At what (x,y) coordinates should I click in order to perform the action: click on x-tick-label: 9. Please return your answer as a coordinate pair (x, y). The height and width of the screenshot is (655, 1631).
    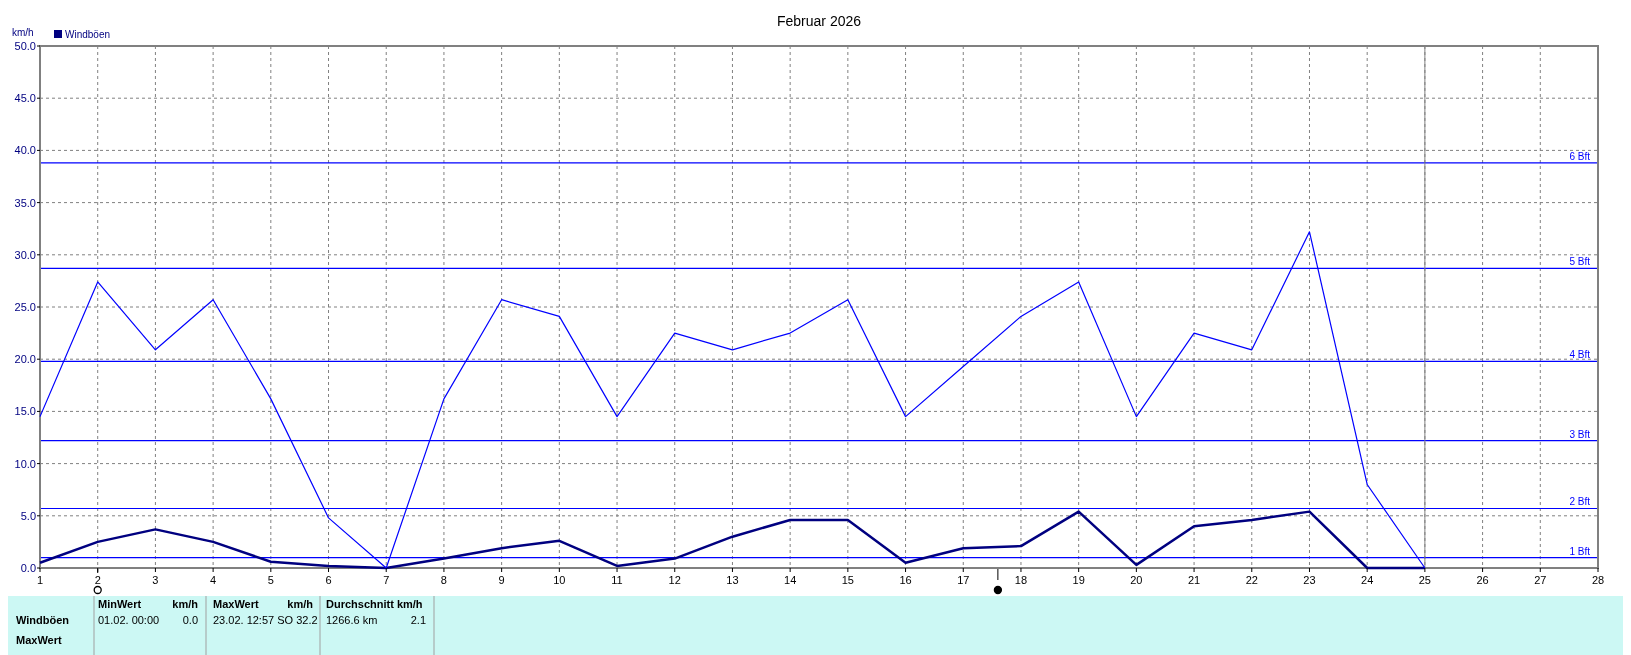
    Looking at the image, I should click on (501, 580).